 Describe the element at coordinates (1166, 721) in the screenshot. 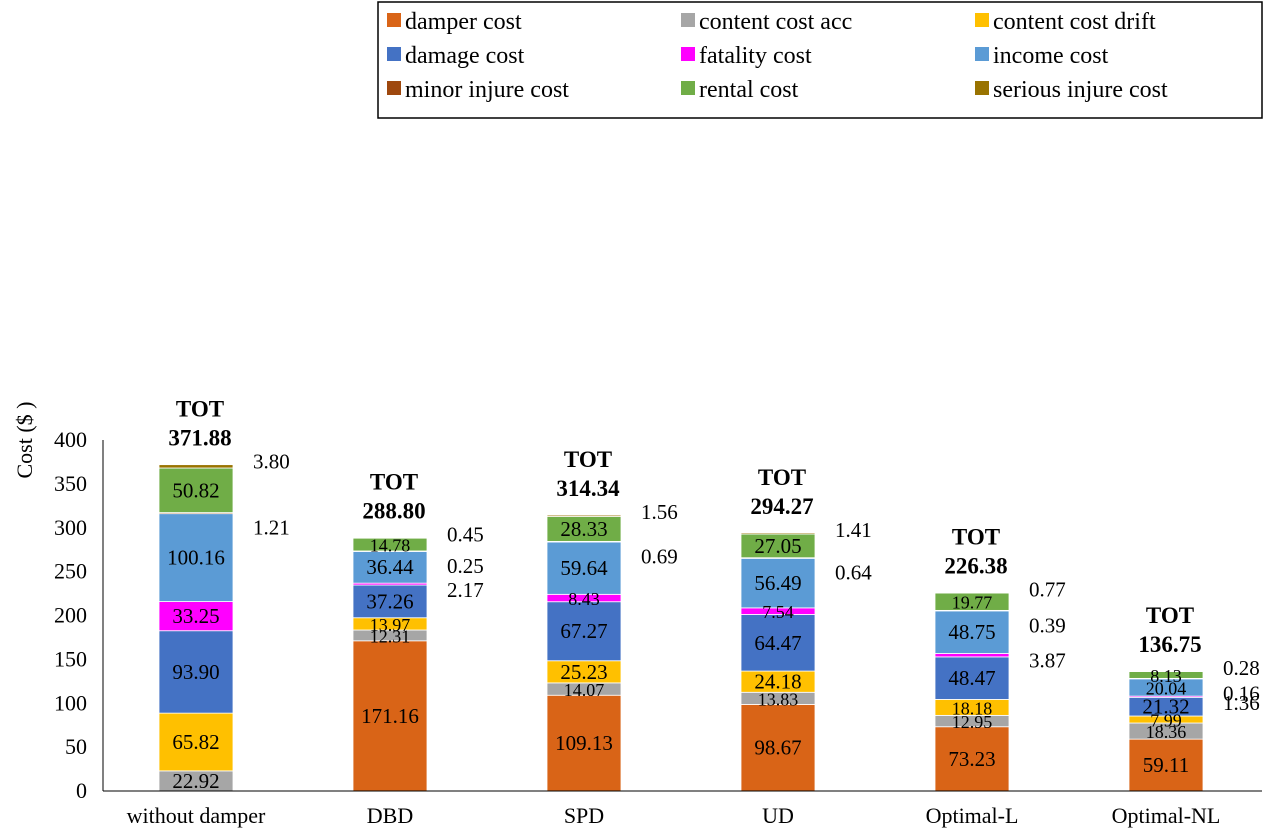

I see `data-label: 7.99` at that location.